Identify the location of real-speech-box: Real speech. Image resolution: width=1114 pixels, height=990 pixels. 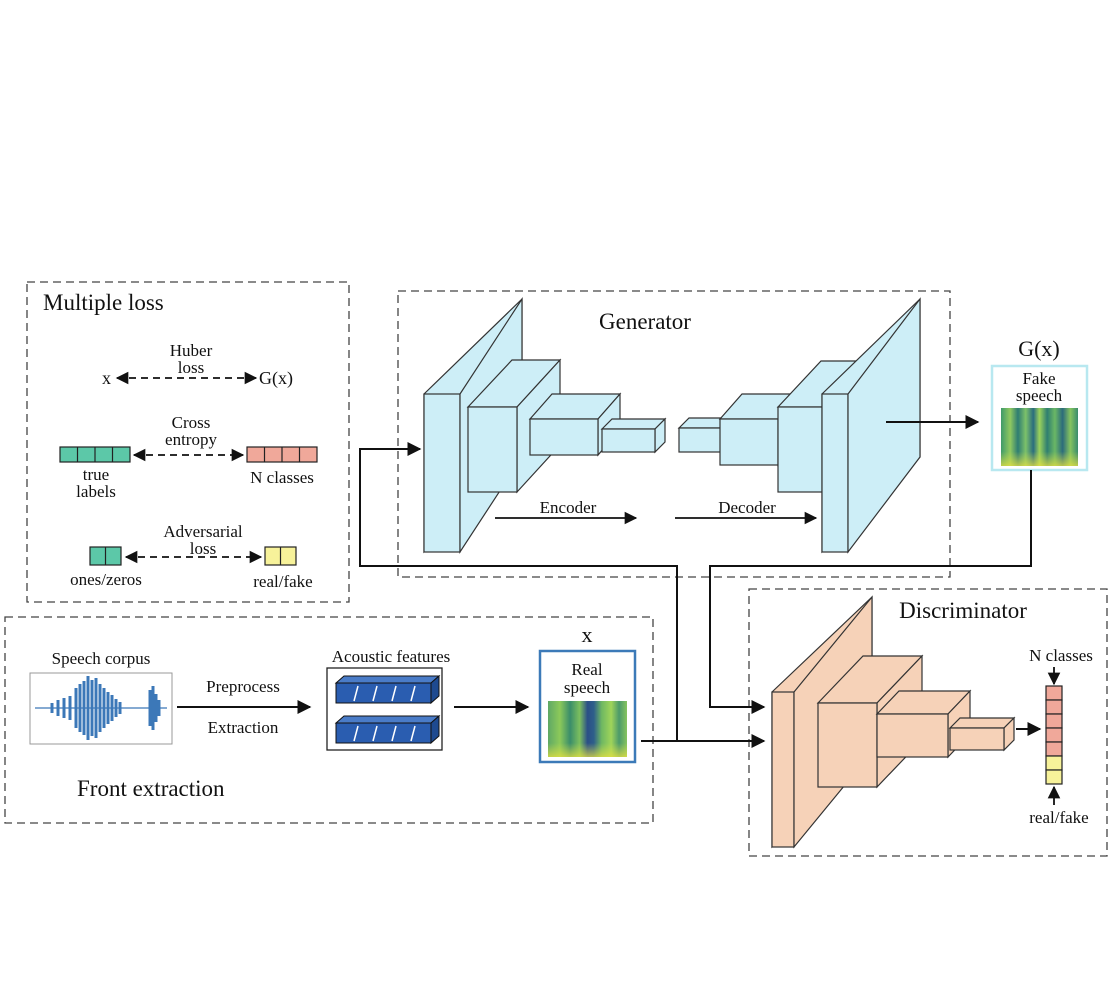
(587, 706).